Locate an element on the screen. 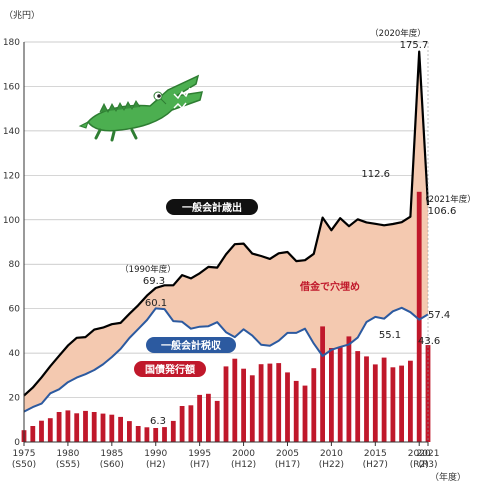  x-tick-label: 2020 is located at coordinates (419, 454).